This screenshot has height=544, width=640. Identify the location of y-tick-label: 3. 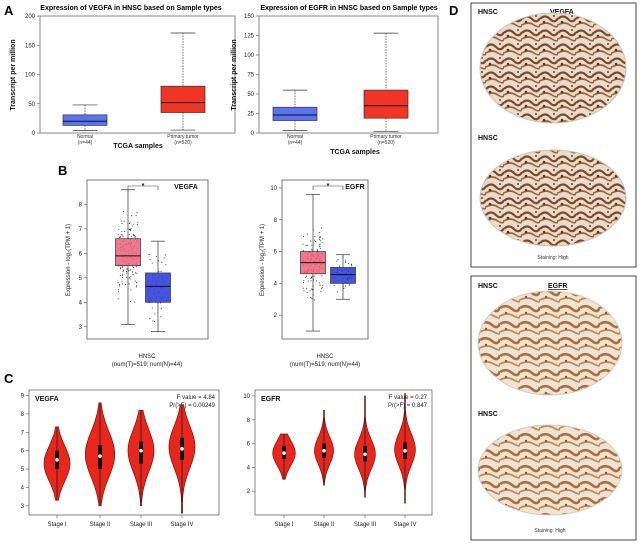
(23, 507).